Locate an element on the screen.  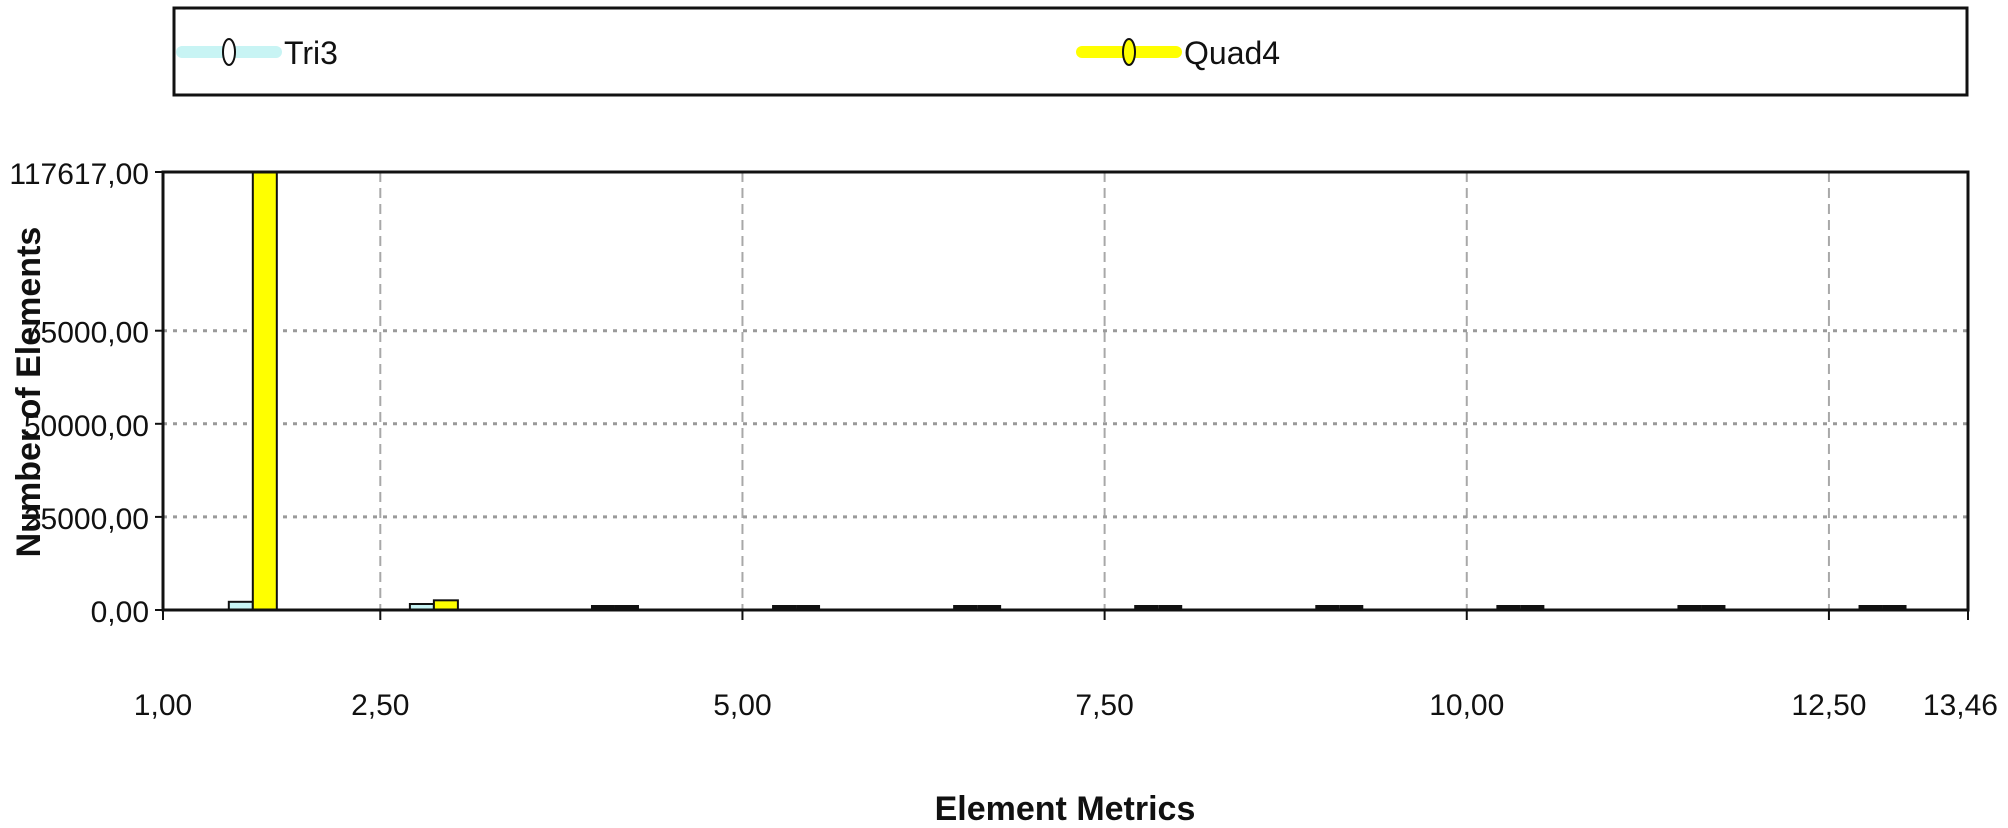
x-tick-label: 5,00 is located at coordinates (742, 705).